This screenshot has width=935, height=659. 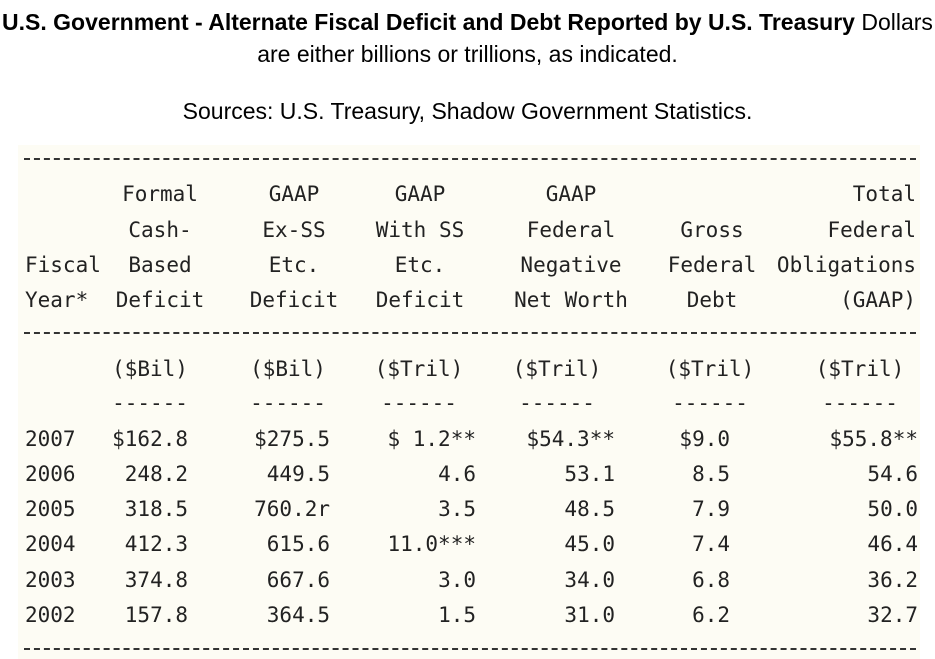 What do you see at coordinates (156, 580) in the screenshot?
I see `table-cell: 374.8` at bounding box center [156, 580].